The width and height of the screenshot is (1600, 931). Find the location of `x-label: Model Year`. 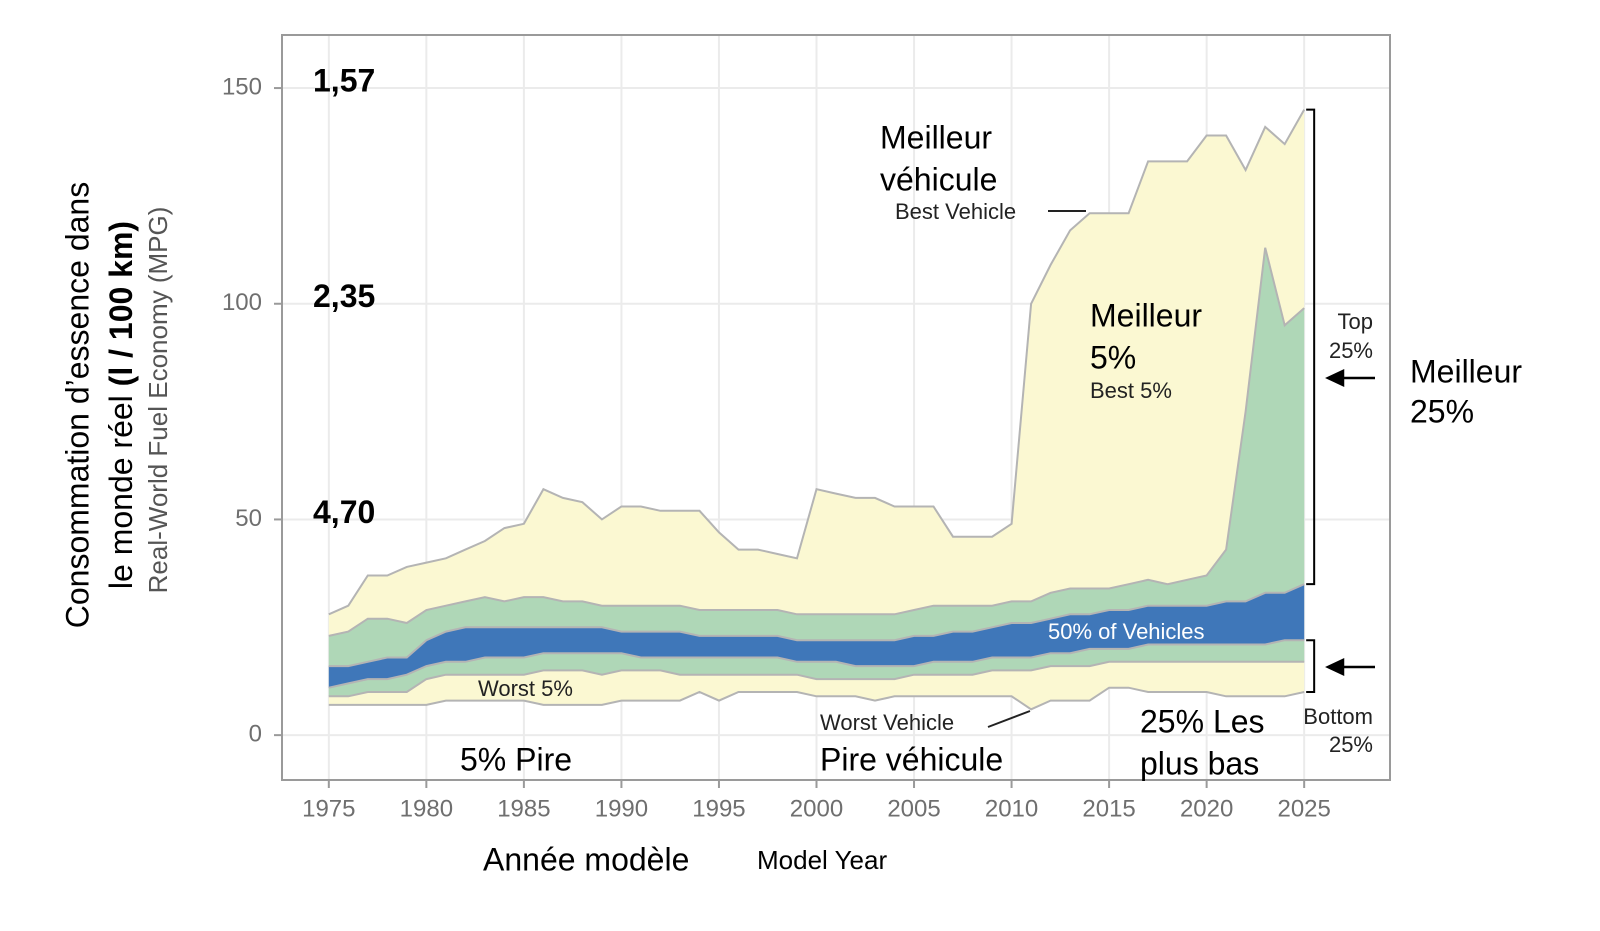

x-label: Model Year is located at coordinates (822, 860).